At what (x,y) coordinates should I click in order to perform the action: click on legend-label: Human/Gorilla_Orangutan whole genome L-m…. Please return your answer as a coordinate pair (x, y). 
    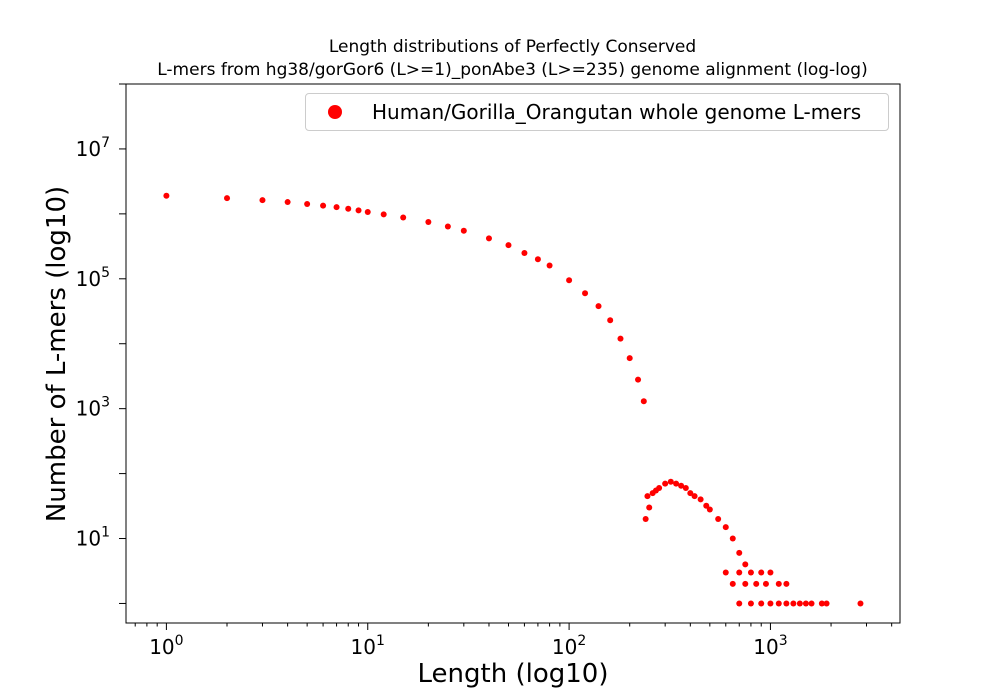
    Looking at the image, I should click on (617, 112).